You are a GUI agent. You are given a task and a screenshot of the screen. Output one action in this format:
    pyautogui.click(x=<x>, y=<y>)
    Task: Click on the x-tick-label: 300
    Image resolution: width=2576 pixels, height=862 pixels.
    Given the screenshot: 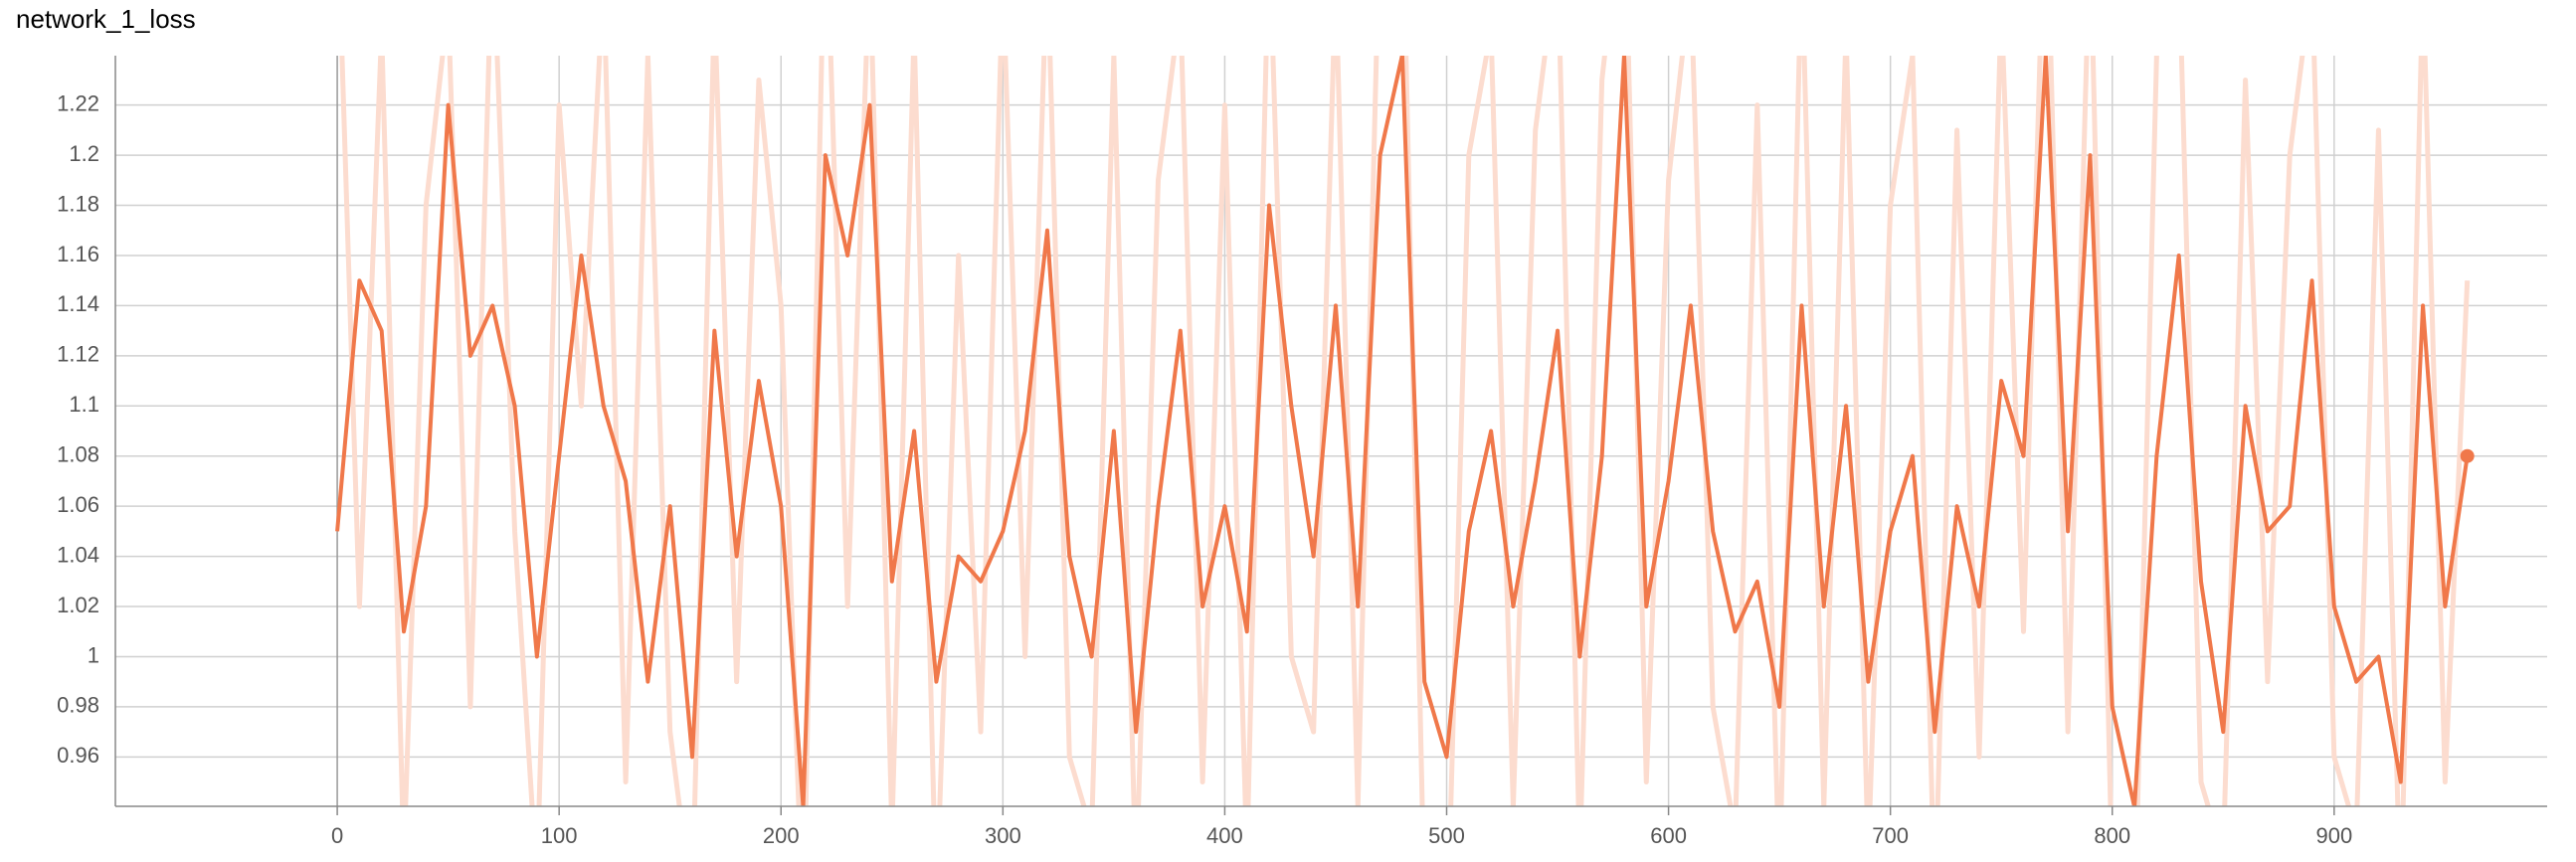 What is the action you would take?
    pyautogui.click(x=1003, y=835)
    